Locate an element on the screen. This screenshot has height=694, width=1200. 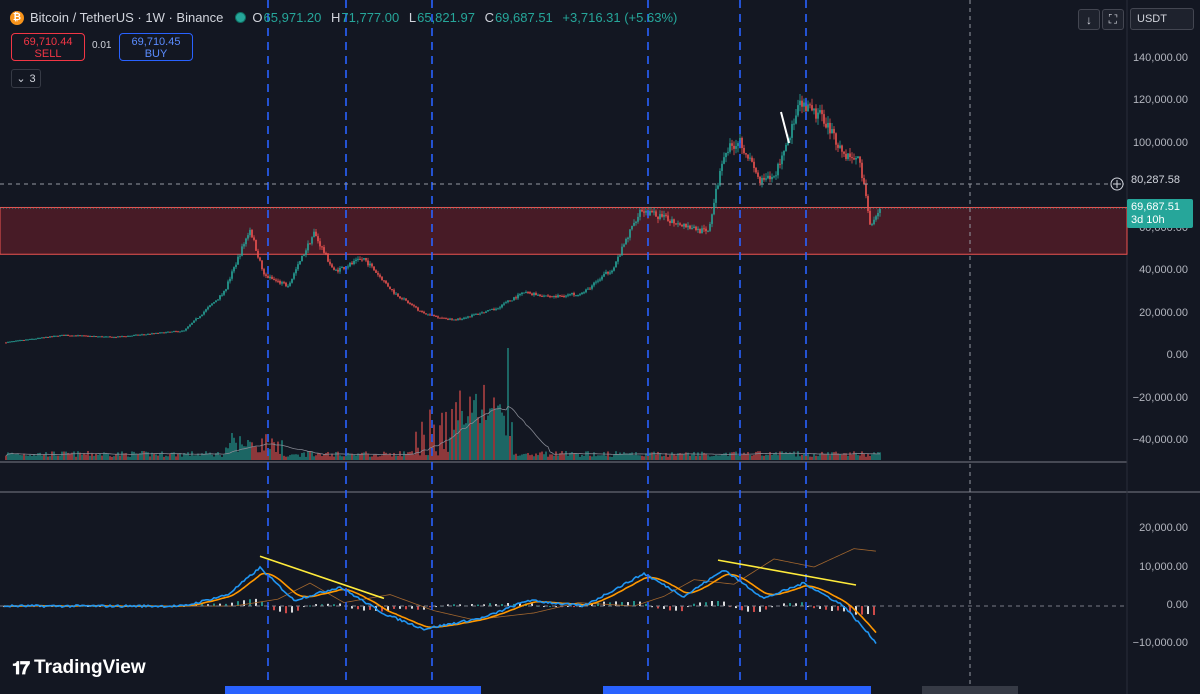
indicators-toggle-button: ⌄ 3 is located at coordinates (26, 78).